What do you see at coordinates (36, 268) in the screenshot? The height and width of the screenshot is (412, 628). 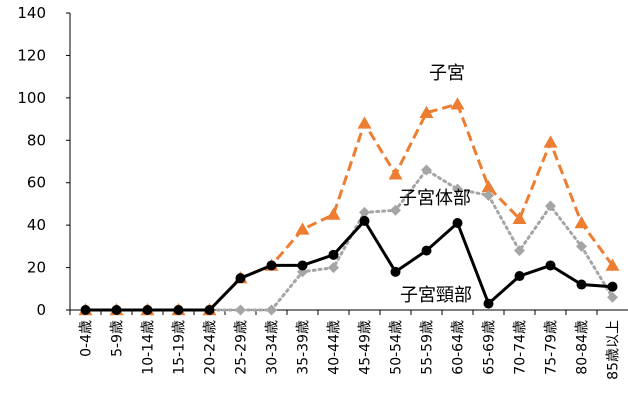 I see `y-tick-label-20: 20` at bounding box center [36, 268].